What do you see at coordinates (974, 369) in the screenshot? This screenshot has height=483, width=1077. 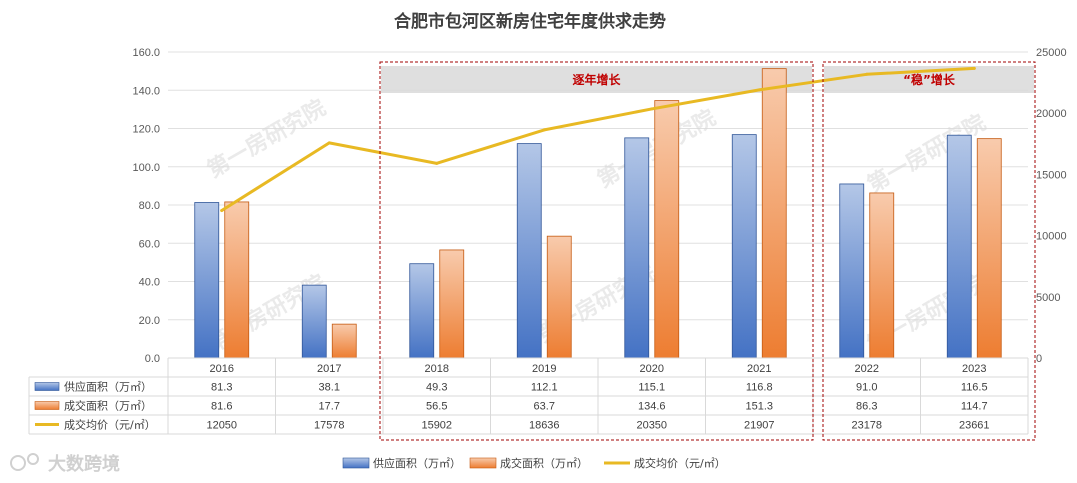 I see `x-tick-label: 2023` at bounding box center [974, 369].